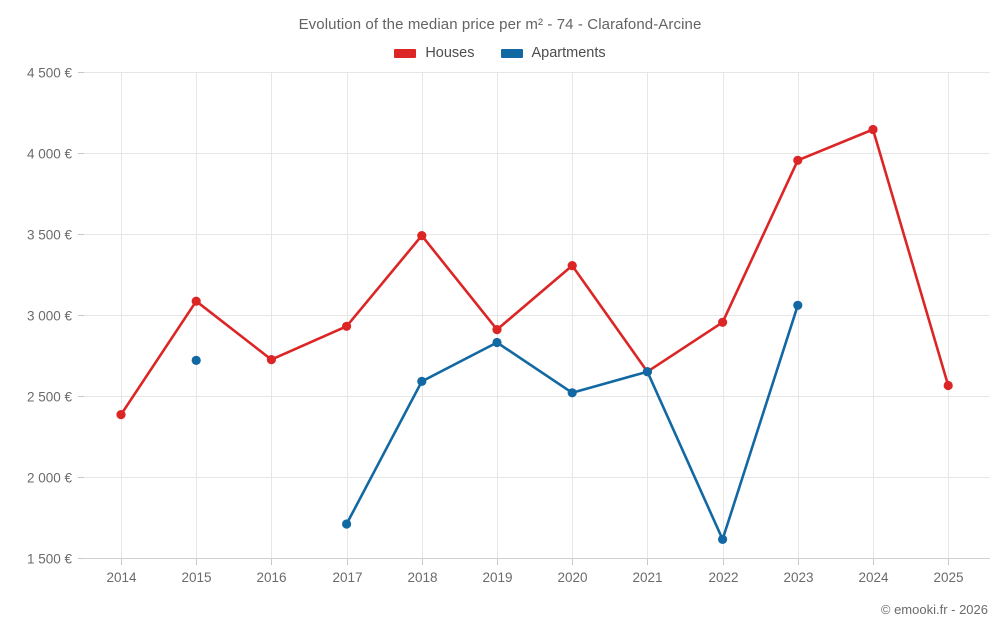 The image size is (1000, 625). What do you see at coordinates (422, 577) in the screenshot?
I see `x-axis-tick-label: 2018` at bounding box center [422, 577].